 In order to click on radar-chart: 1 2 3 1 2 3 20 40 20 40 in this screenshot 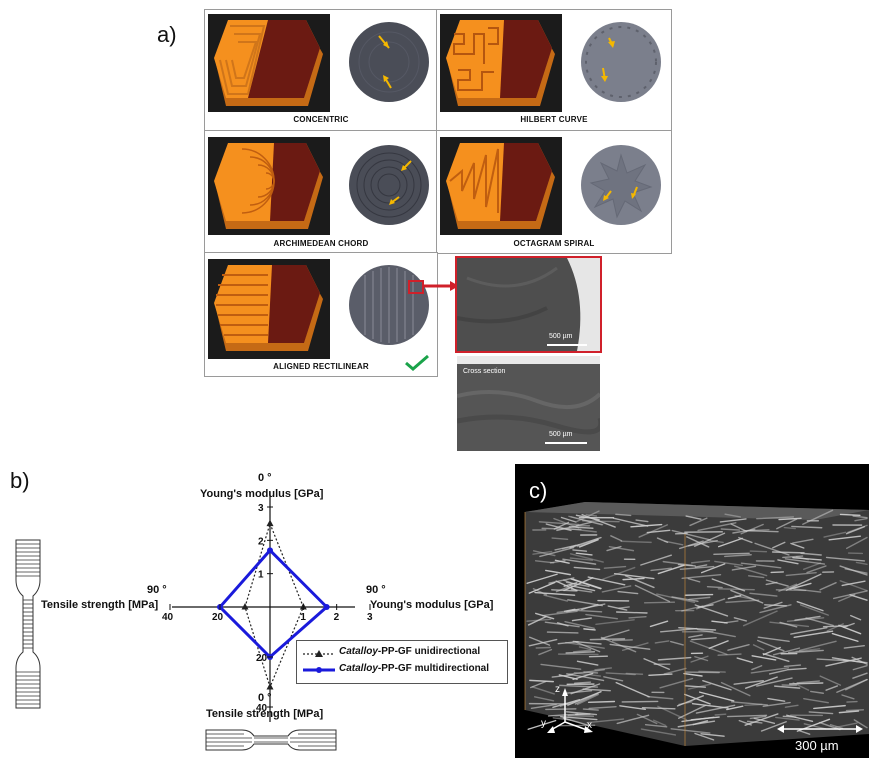, I will do `click(267, 607)`.